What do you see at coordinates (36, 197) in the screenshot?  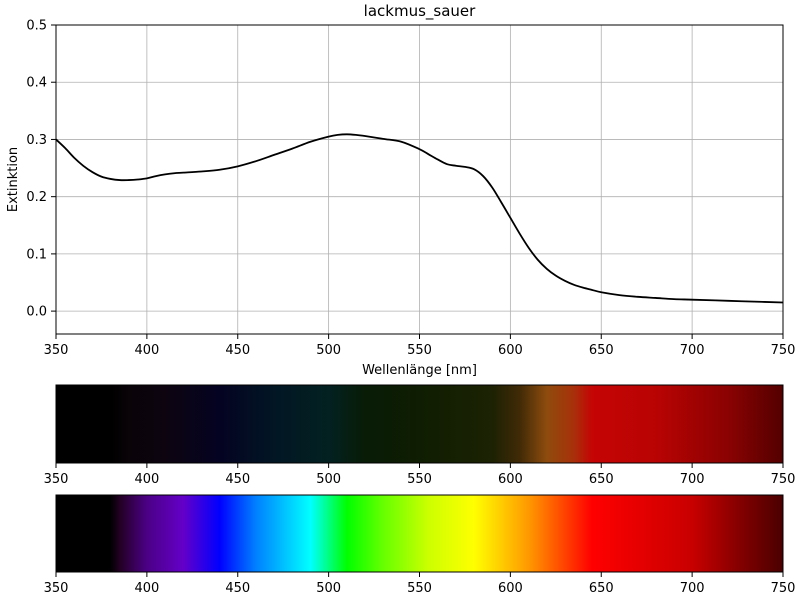 I see `y-tick-label: 0.2` at bounding box center [36, 197].